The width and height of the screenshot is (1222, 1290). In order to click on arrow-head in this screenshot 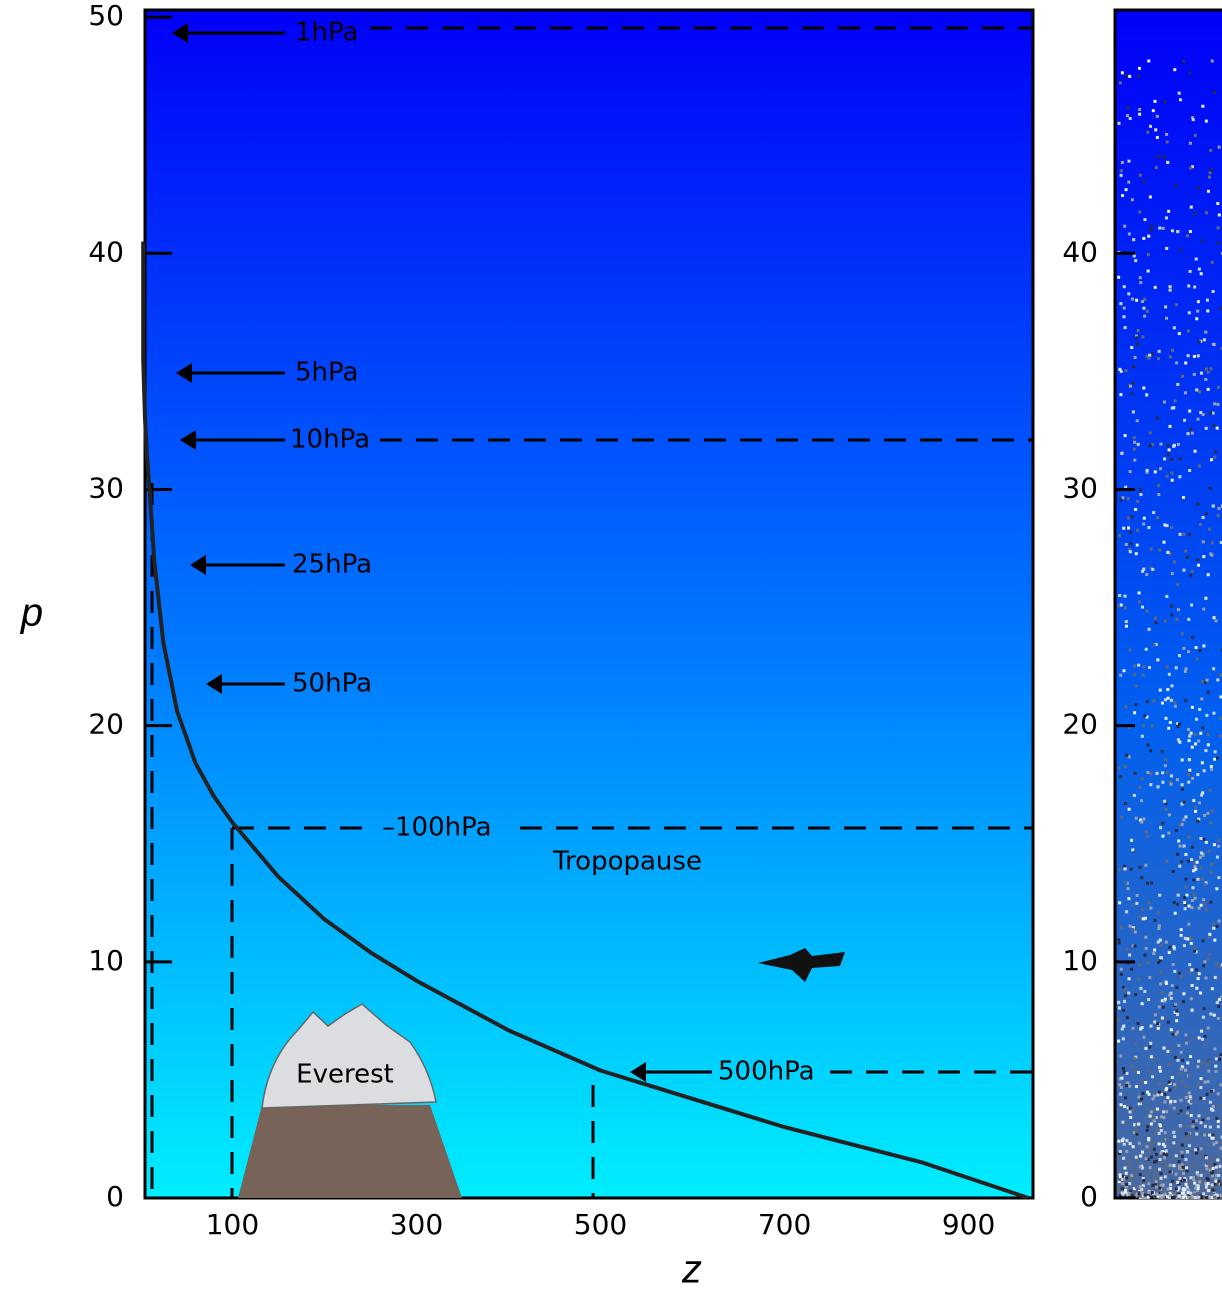, I will do `click(198, 565)`.